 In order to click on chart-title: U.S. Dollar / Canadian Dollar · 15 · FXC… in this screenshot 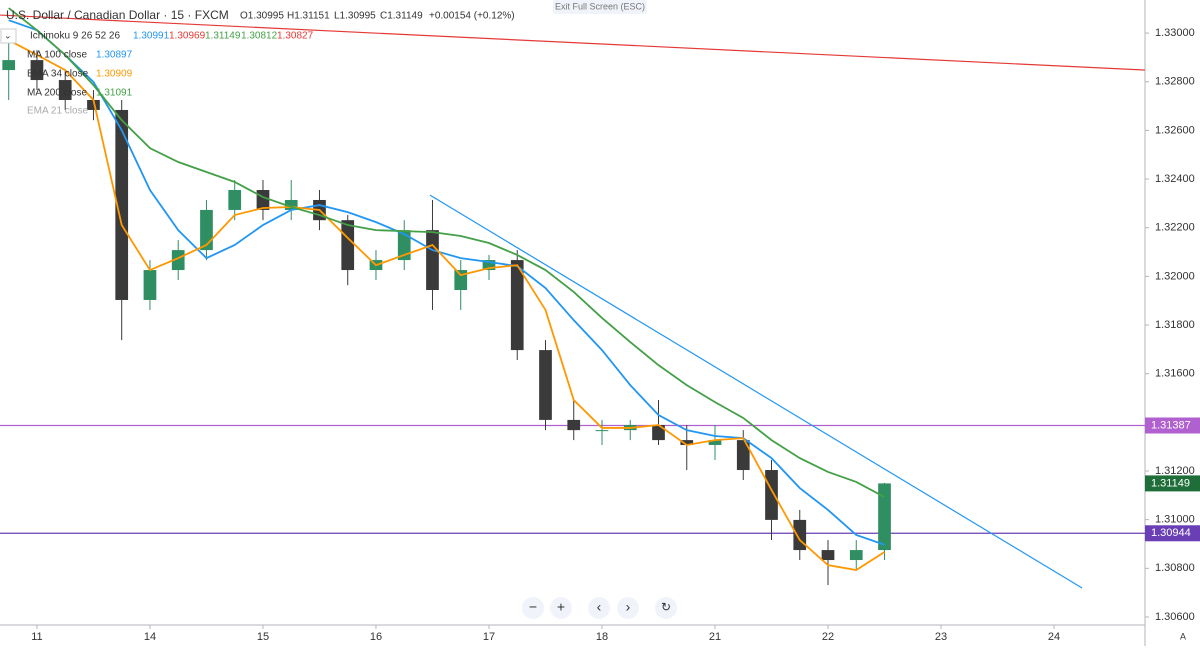, I will do `click(117, 15)`.